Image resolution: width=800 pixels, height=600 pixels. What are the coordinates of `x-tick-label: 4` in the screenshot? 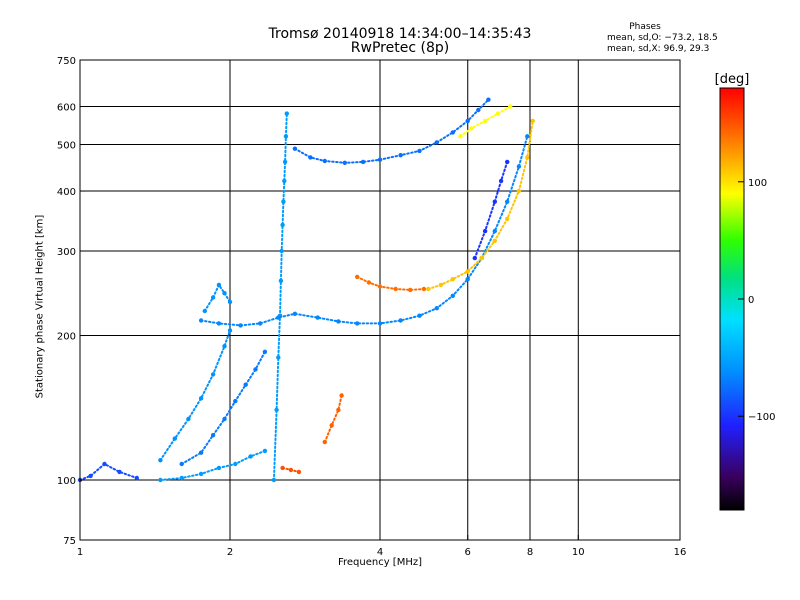 It's located at (380, 552).